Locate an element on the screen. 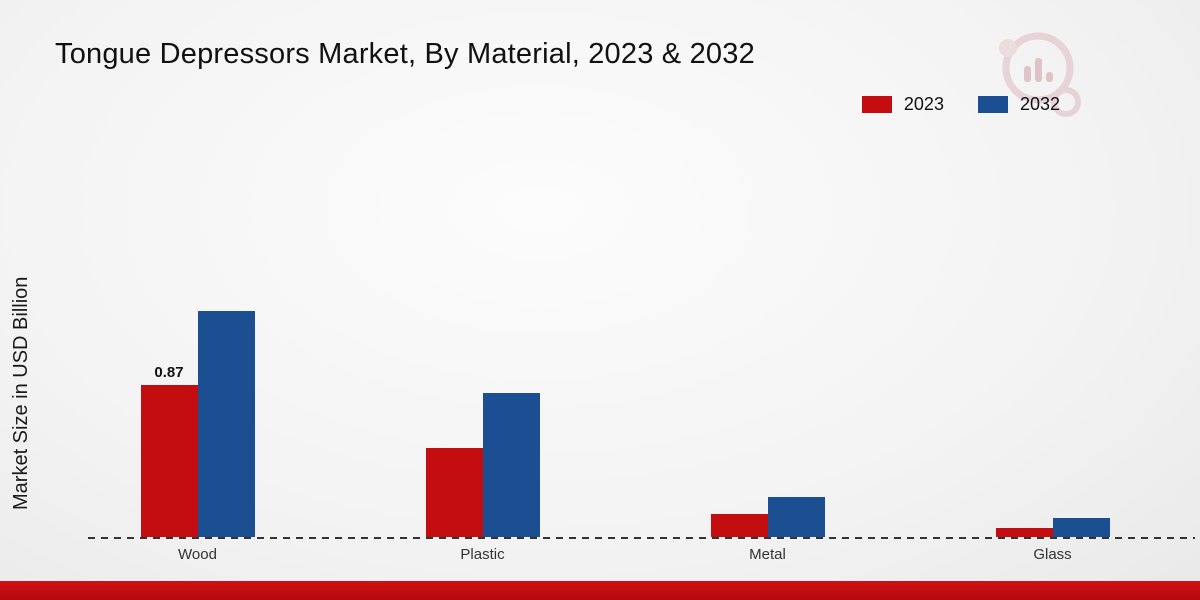  legend-item-2023: 2023 is located at coordinates (902, 104).